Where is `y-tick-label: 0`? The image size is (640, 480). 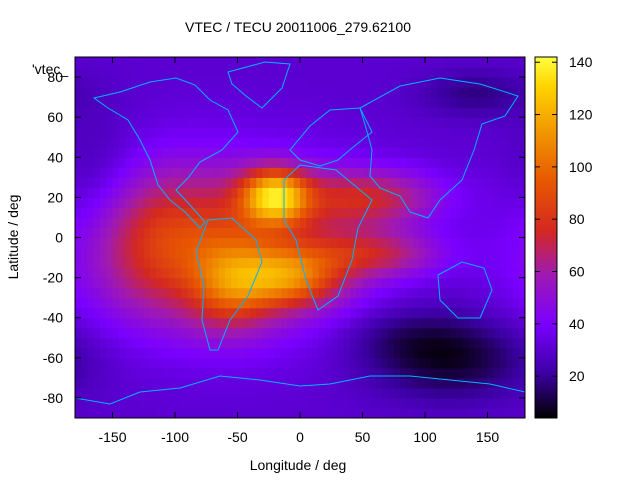
y-tick-label: 0 is located at coordinates (59, 238).